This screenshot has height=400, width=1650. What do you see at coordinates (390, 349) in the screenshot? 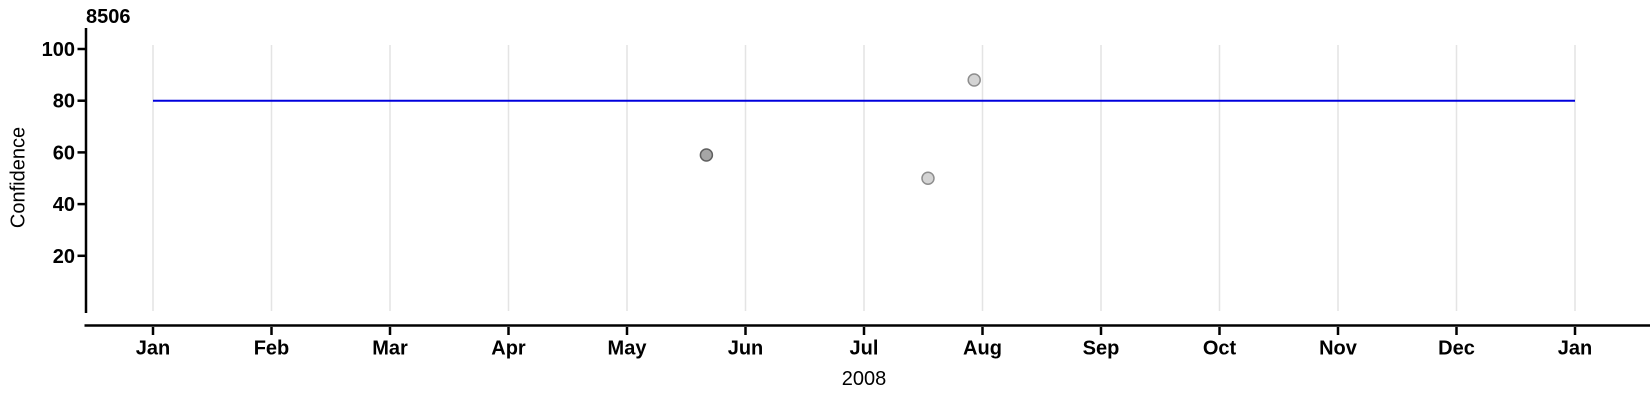
I see `x-tick-label: Mar` at bounding box center [390, 349].